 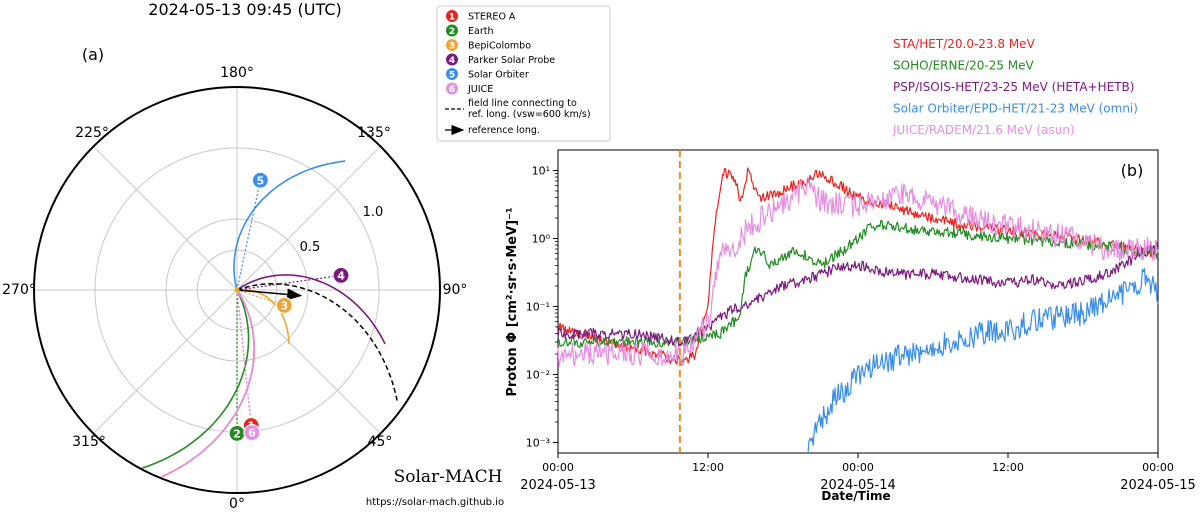 I want to click on radial-label-1-0: 1.0, so click(x=373, y=212).